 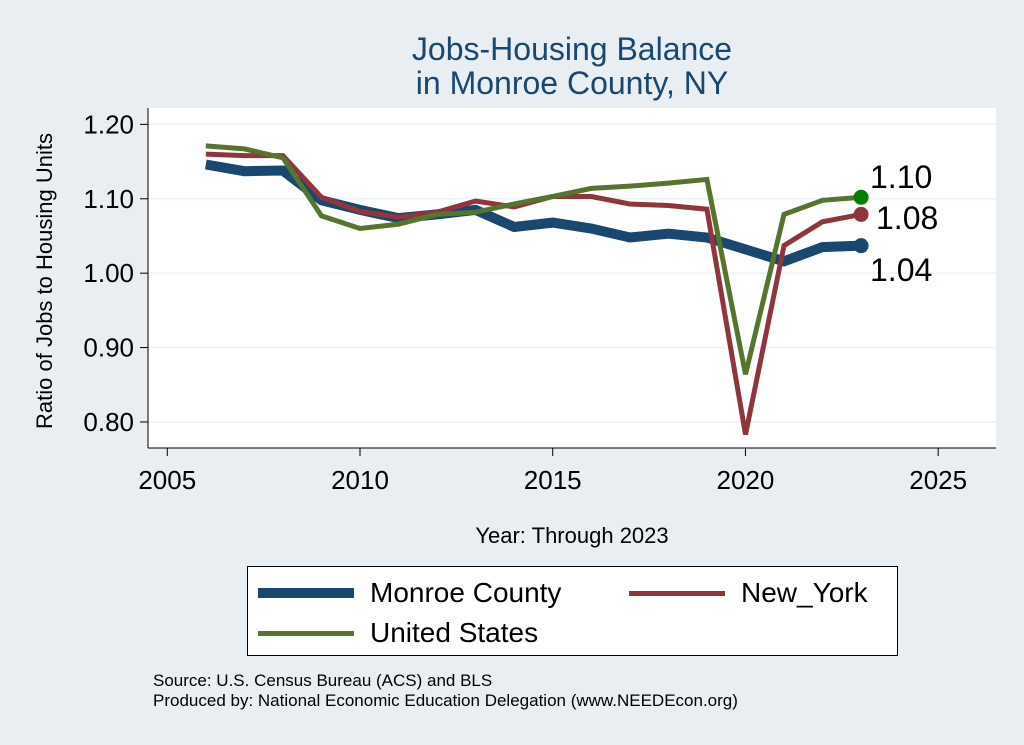 I want to click on x-axis-ticks: 2005 2010 2015 2020 2025, so click(x=552, y=471).